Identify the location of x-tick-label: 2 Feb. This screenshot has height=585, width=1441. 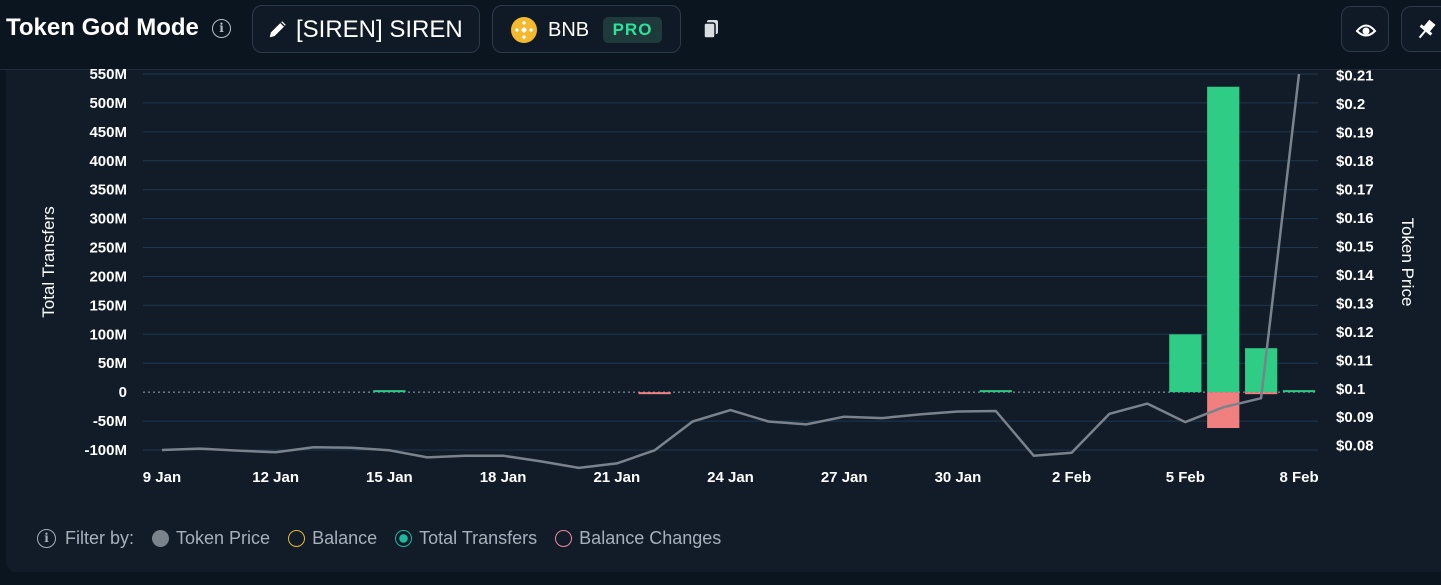
(1071, 477).